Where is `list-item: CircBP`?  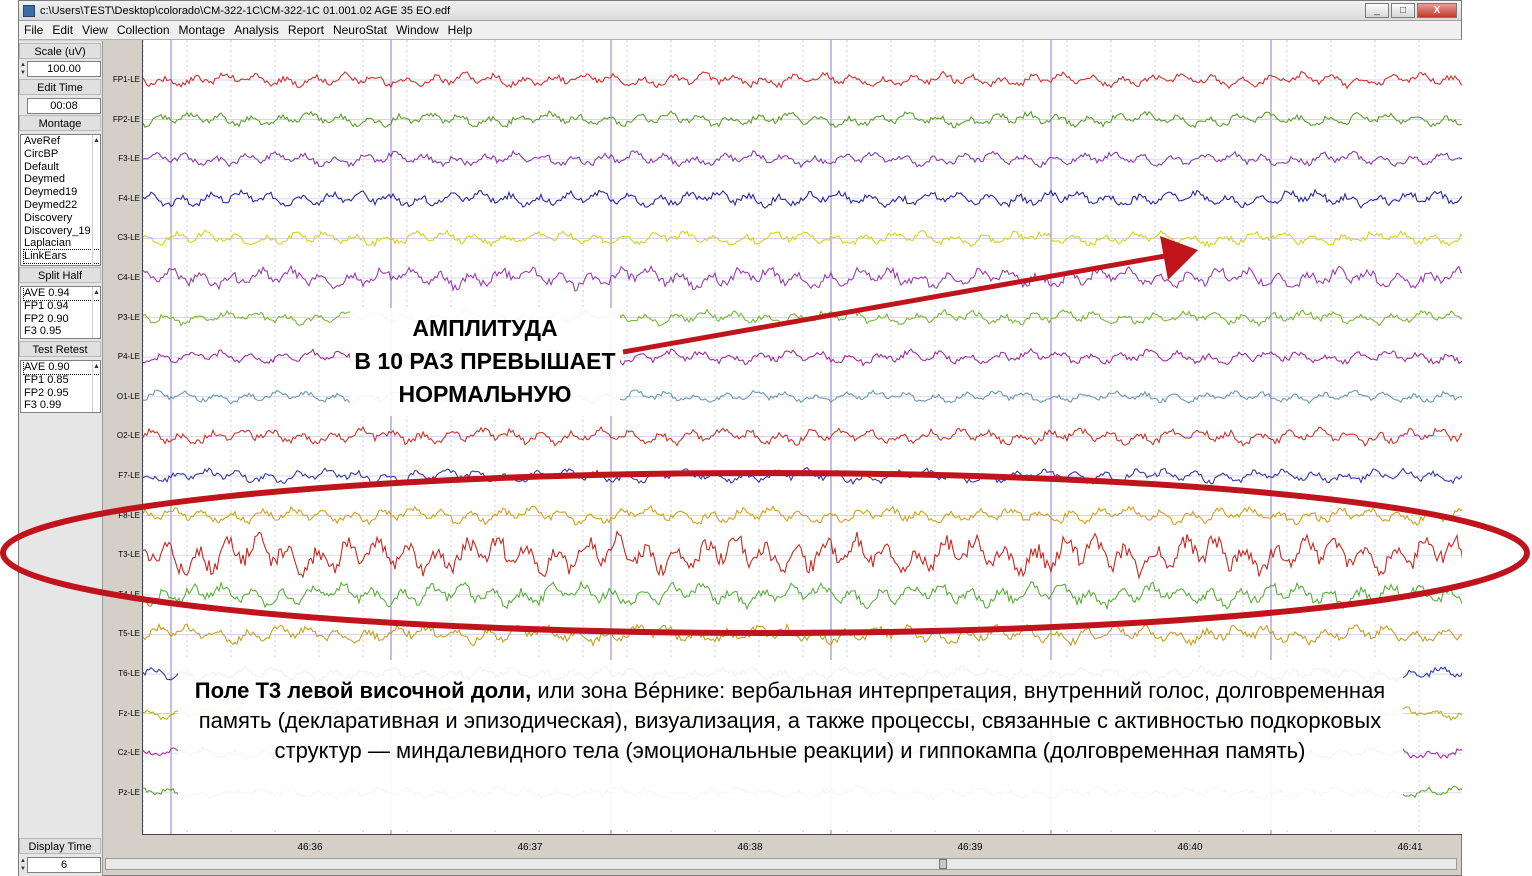
list-item: CircBP is located at coordinates (41, 153).